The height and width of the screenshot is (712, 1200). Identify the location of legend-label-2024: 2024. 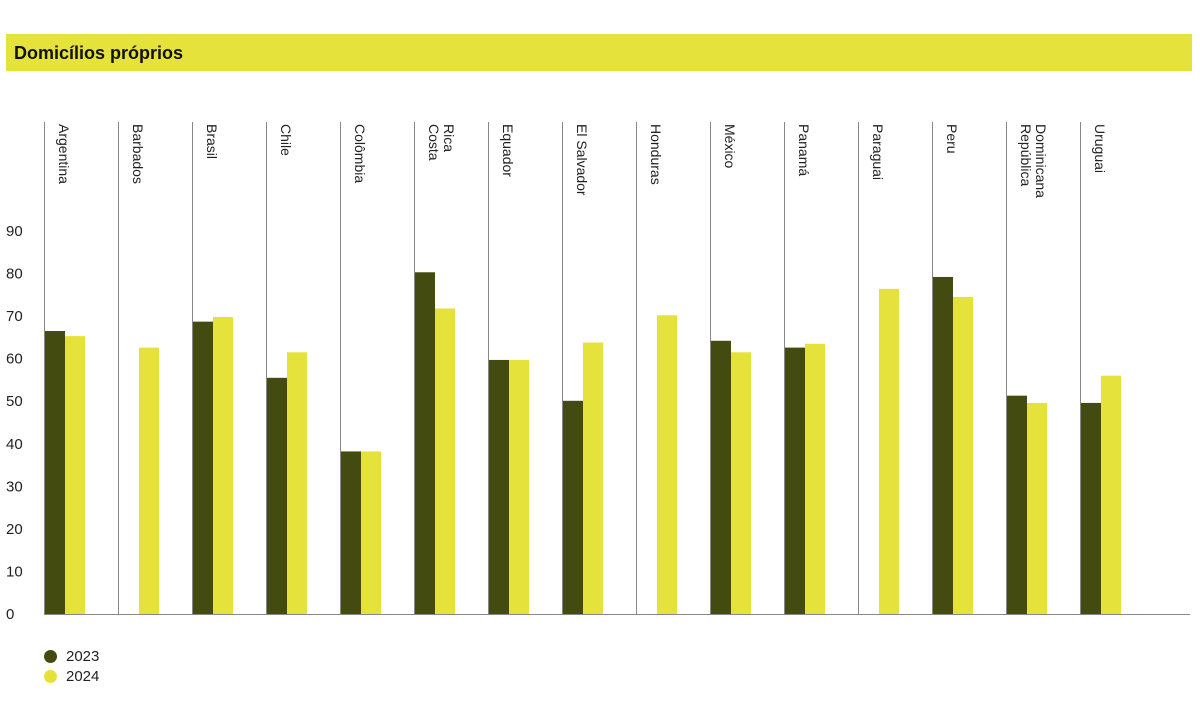
(83, 676).